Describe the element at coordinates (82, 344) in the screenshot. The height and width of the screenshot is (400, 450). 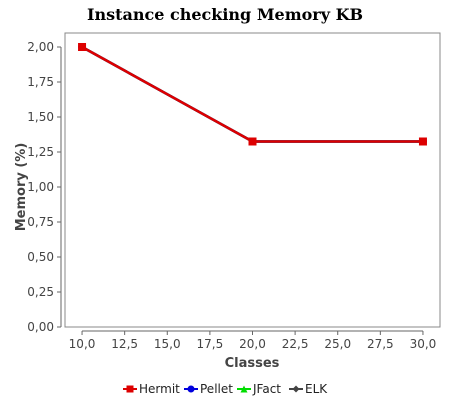
I see `x-tick-label: 10,0` at that location.